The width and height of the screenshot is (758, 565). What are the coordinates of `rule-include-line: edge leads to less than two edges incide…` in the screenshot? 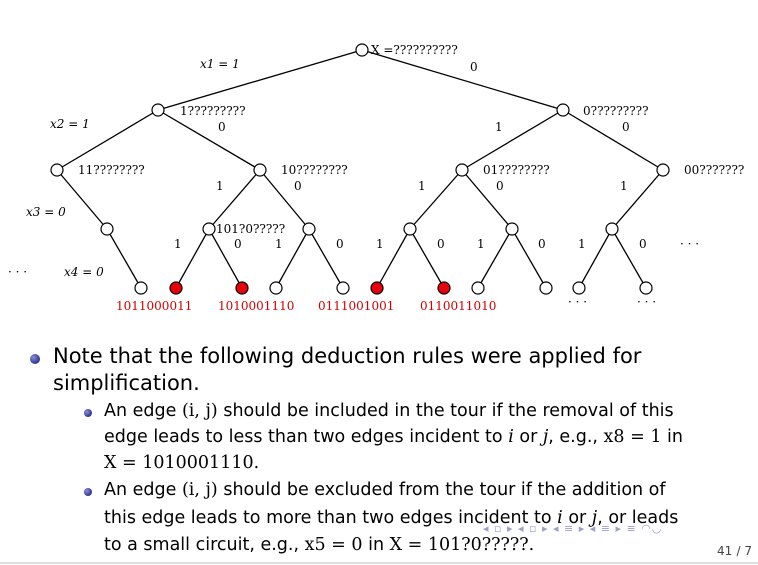 It's located at (393, 437).